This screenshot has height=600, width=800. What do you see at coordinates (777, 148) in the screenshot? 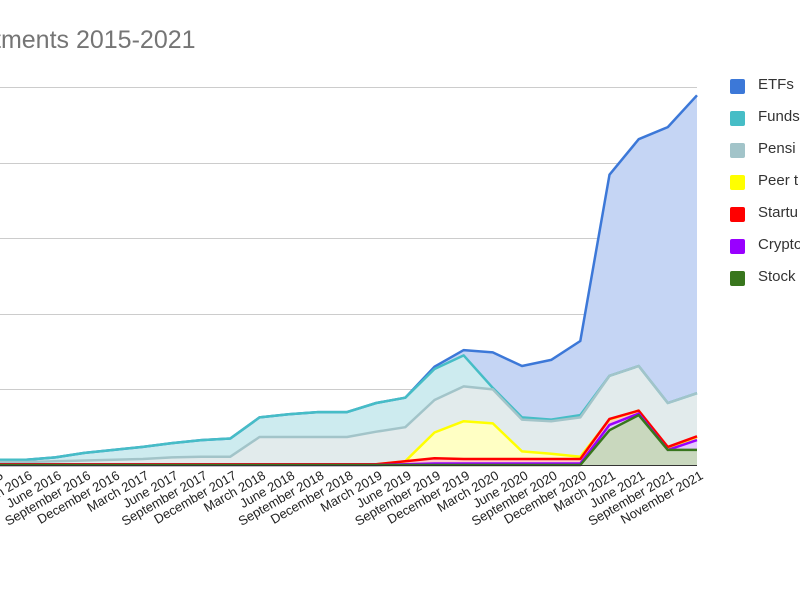
I see `legend-label: Pensi` at bounding box center [777, 148].